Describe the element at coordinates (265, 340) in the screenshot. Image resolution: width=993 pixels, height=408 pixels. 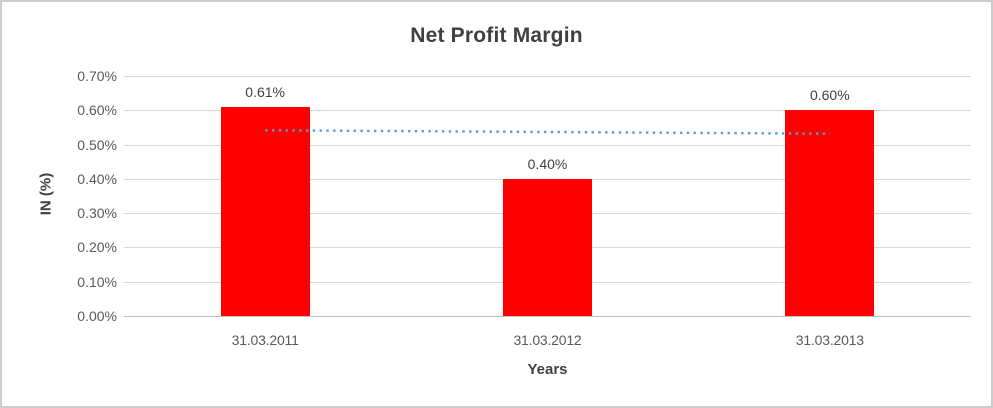
I see `x-axis-tick-label: 31.03.2011` at that location.